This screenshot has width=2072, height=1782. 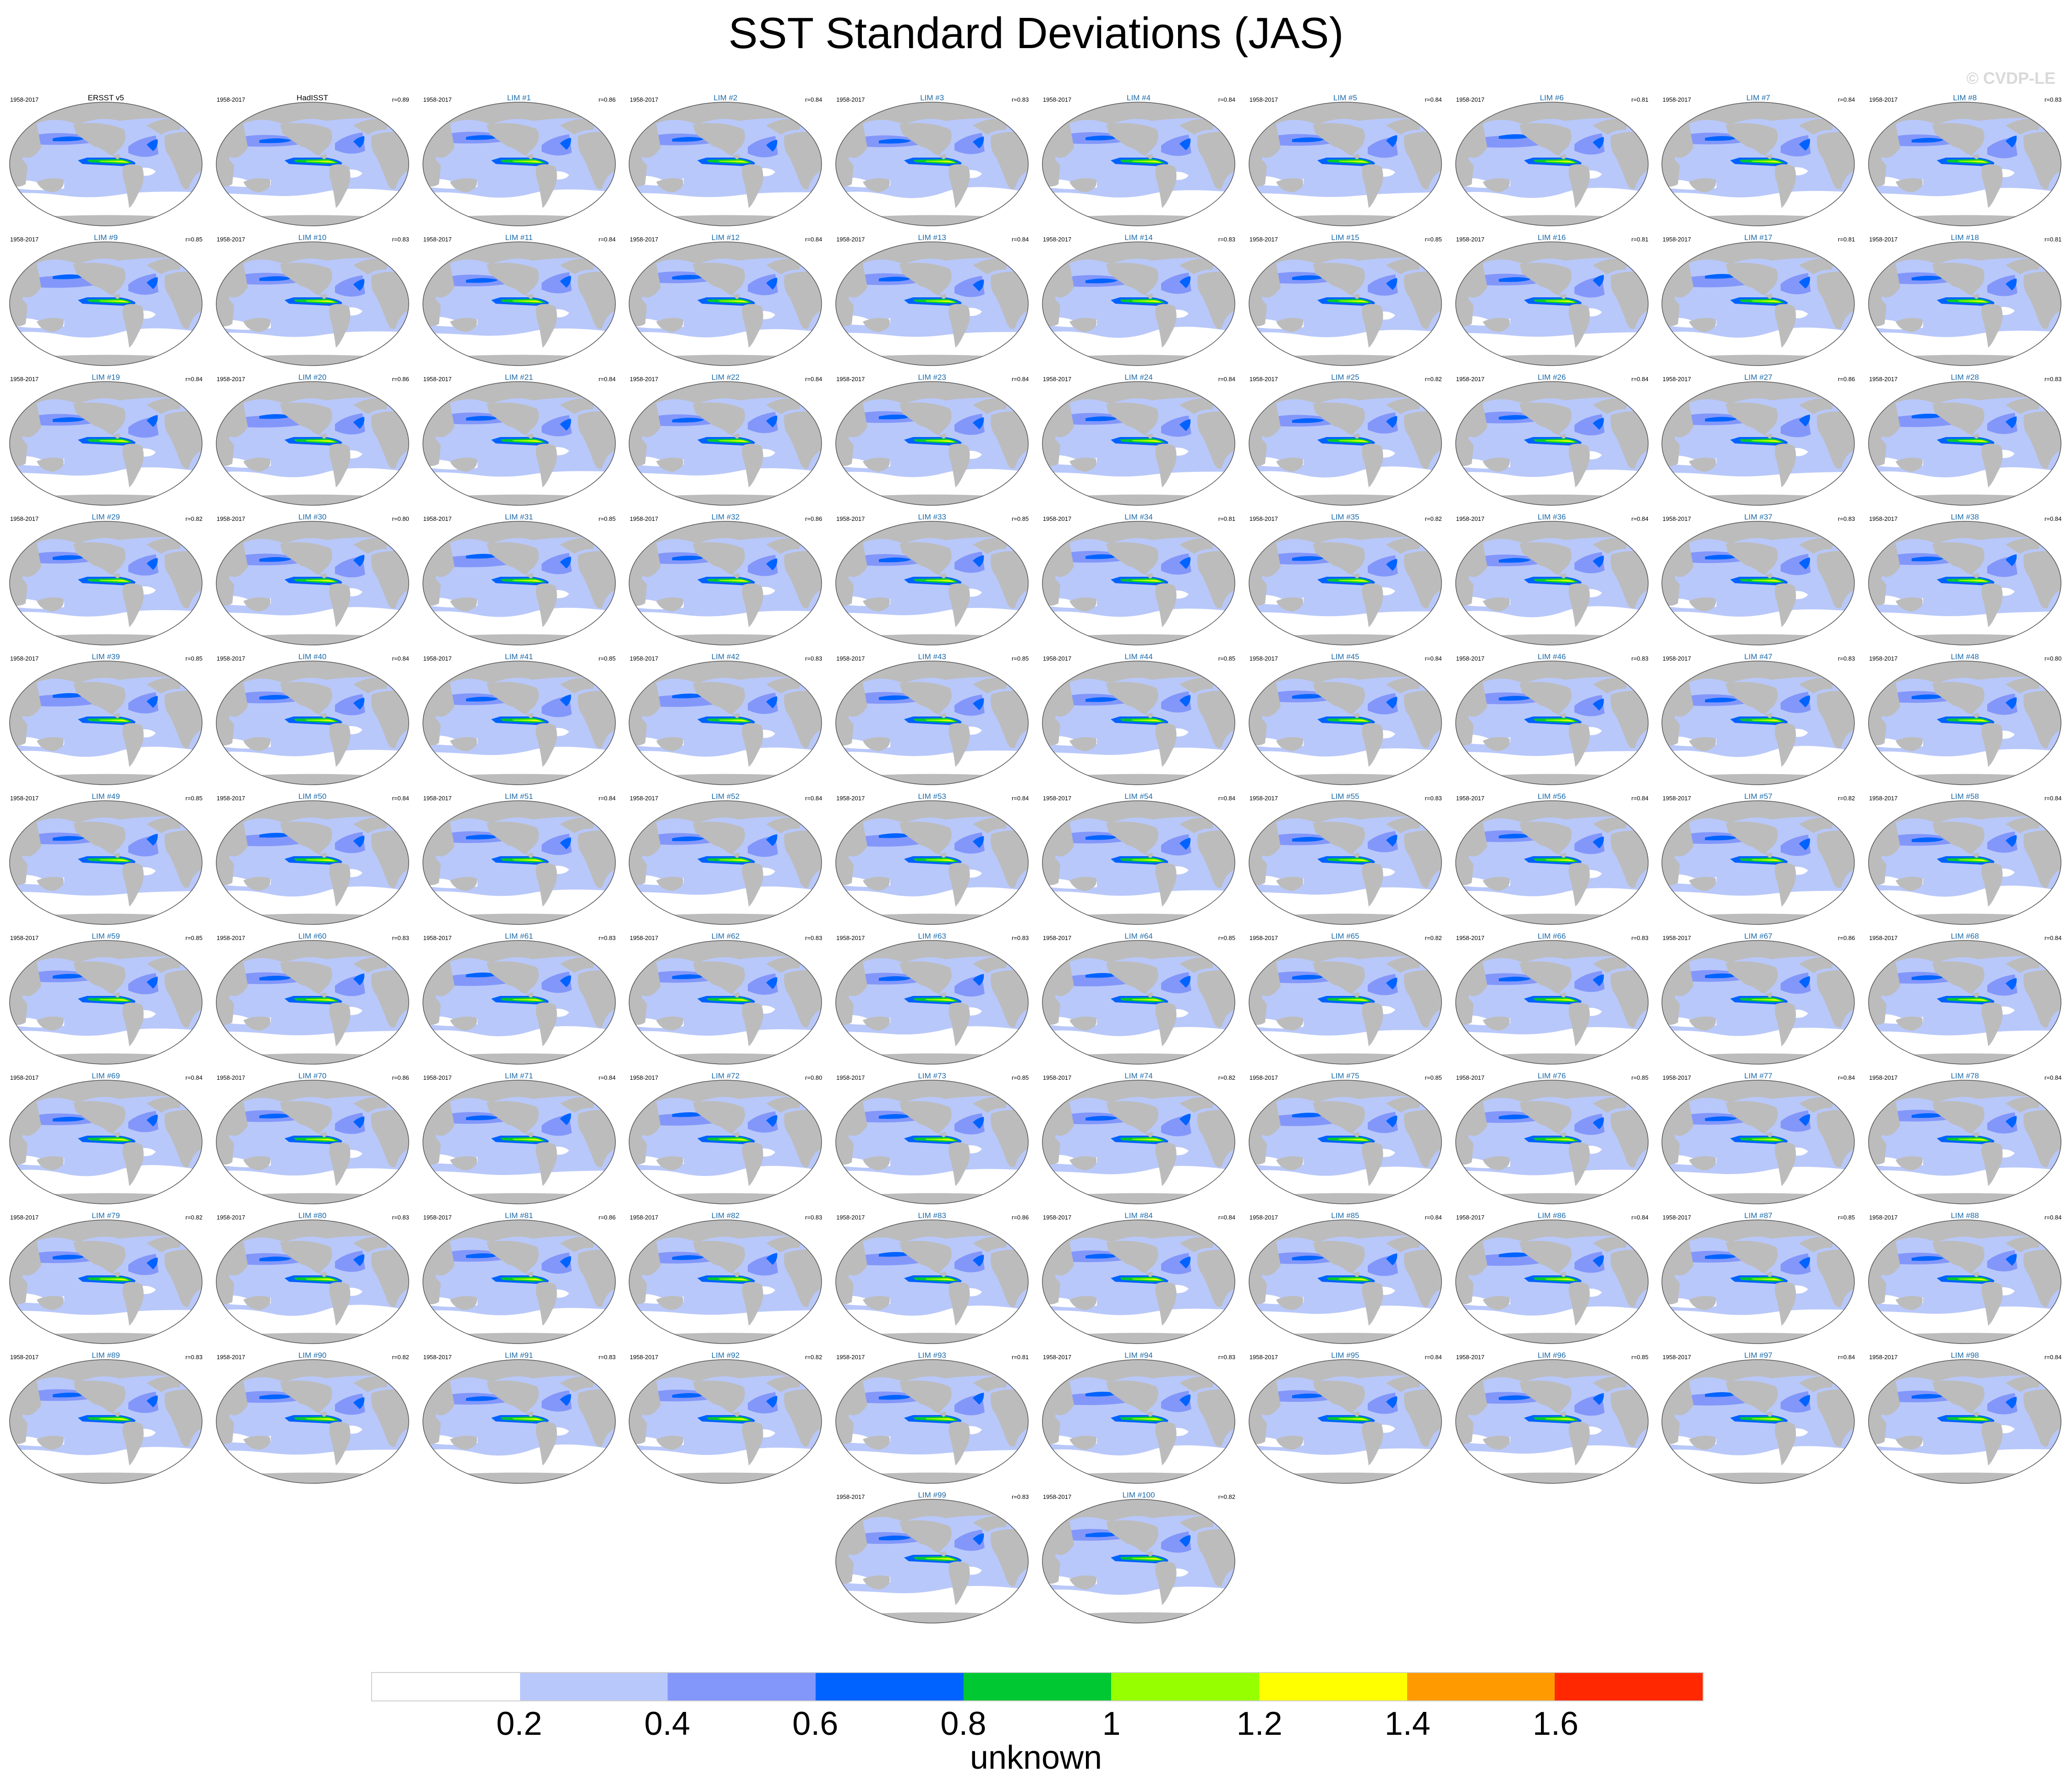 I want to click on panel-title: LIM #97, so click(x=1758, y=1355).